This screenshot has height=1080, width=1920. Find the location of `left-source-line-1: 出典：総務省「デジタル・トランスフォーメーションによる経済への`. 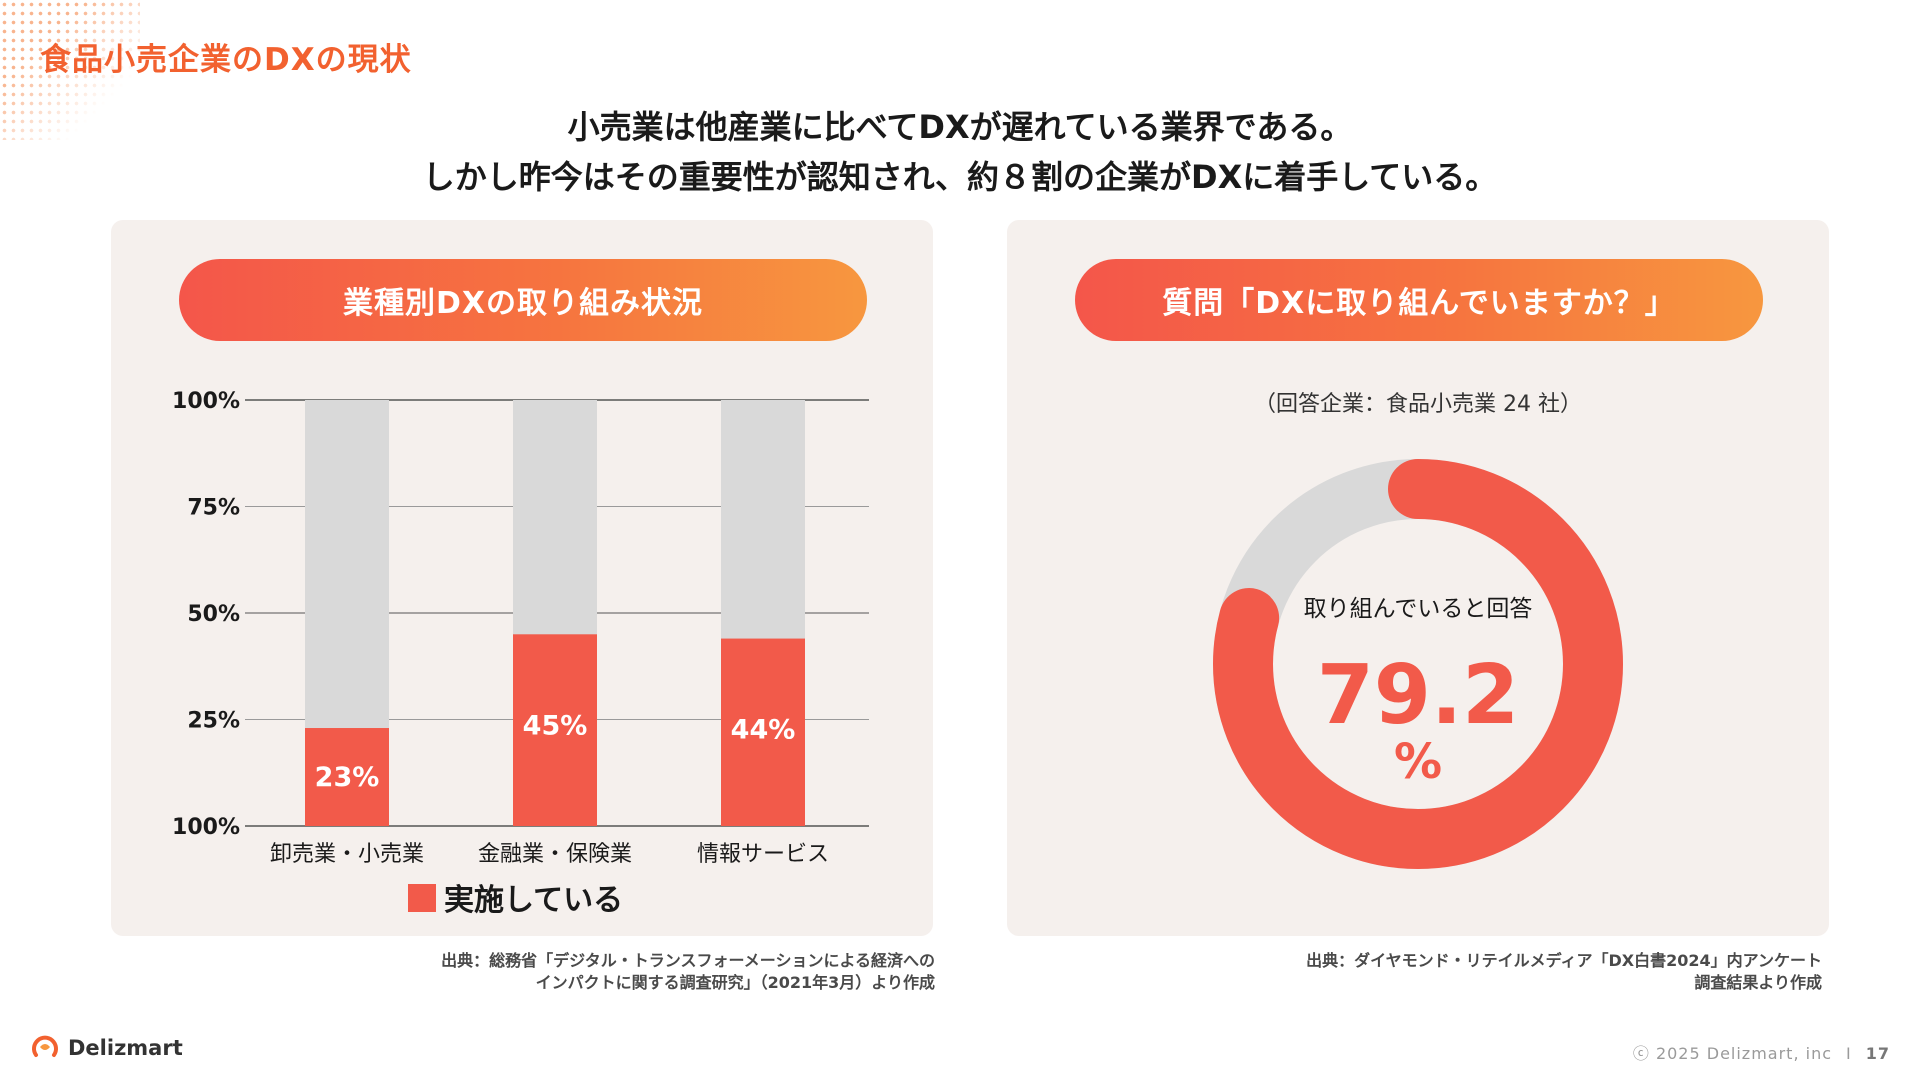

left-source-line-1: 出典：総務省「デジタル・トランスフォーメーションによる経済への is located at coordinates (688, 960).